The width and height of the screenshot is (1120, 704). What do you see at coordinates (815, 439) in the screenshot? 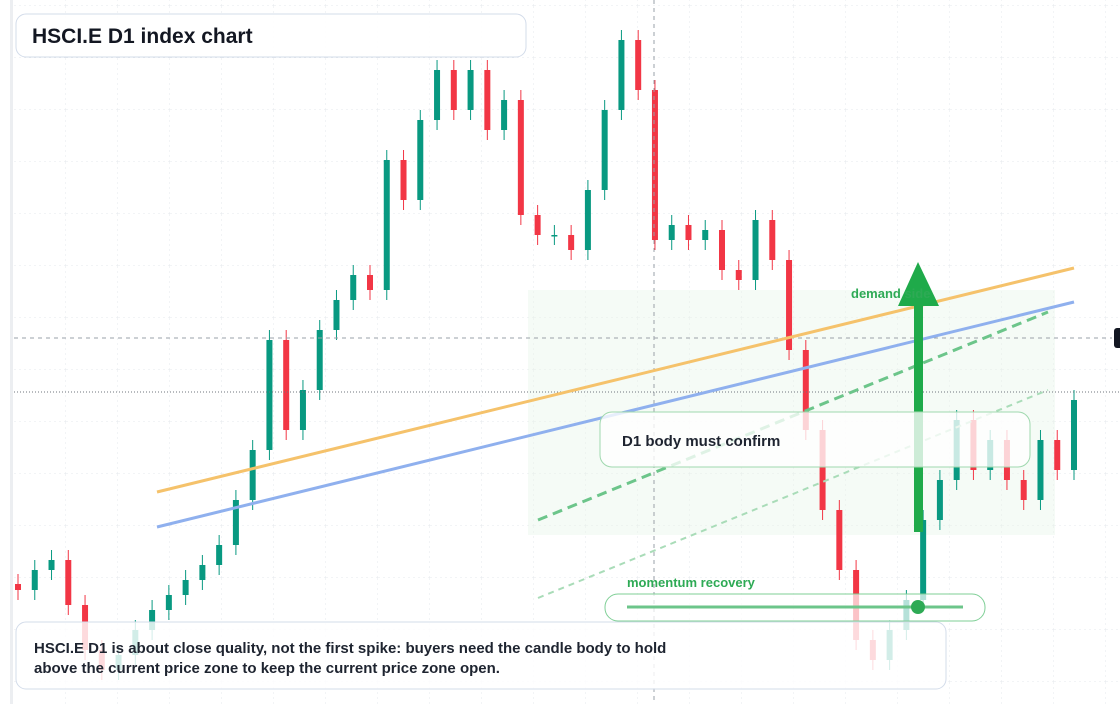
I see `confirm-box` at bounding box center [815, 439].